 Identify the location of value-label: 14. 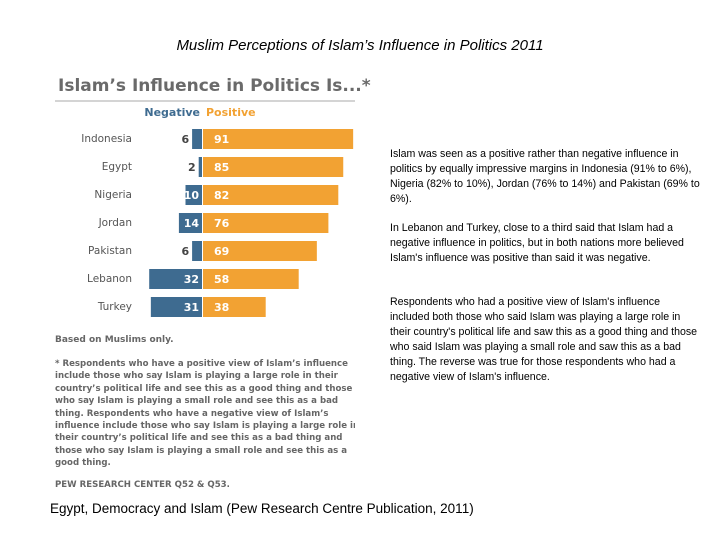
(192, 223).